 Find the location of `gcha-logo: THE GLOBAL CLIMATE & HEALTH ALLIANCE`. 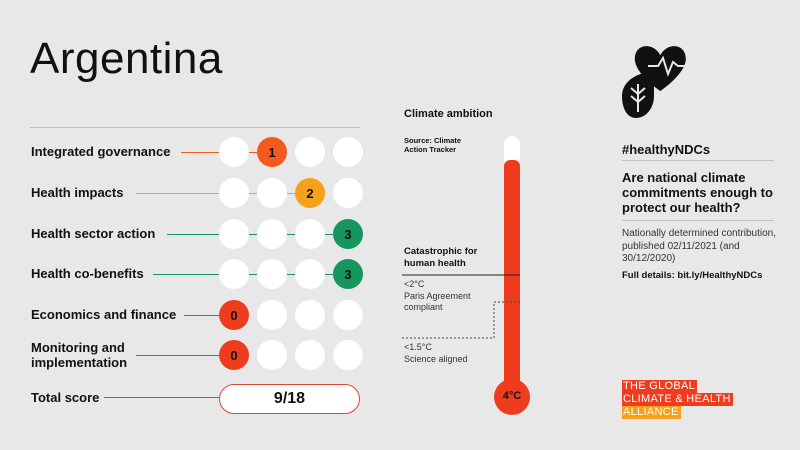

gcha-logo: THE GLOBAL CLIMATE & HEALTH ALLIANCE is located at coordinates (677, 397).